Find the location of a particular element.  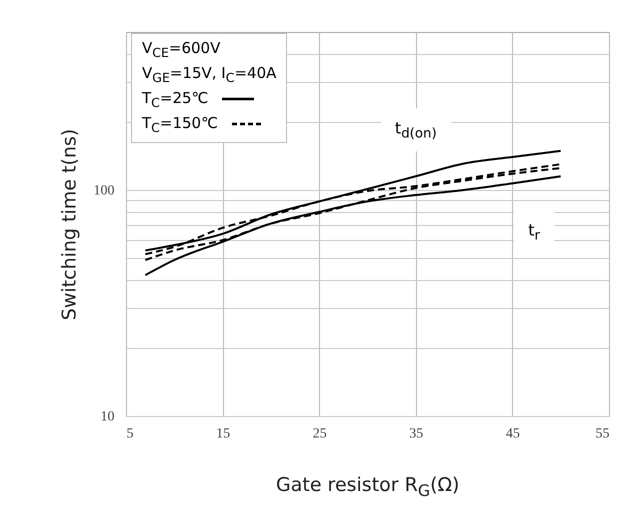

line-series is located at coordinates (353, 201).